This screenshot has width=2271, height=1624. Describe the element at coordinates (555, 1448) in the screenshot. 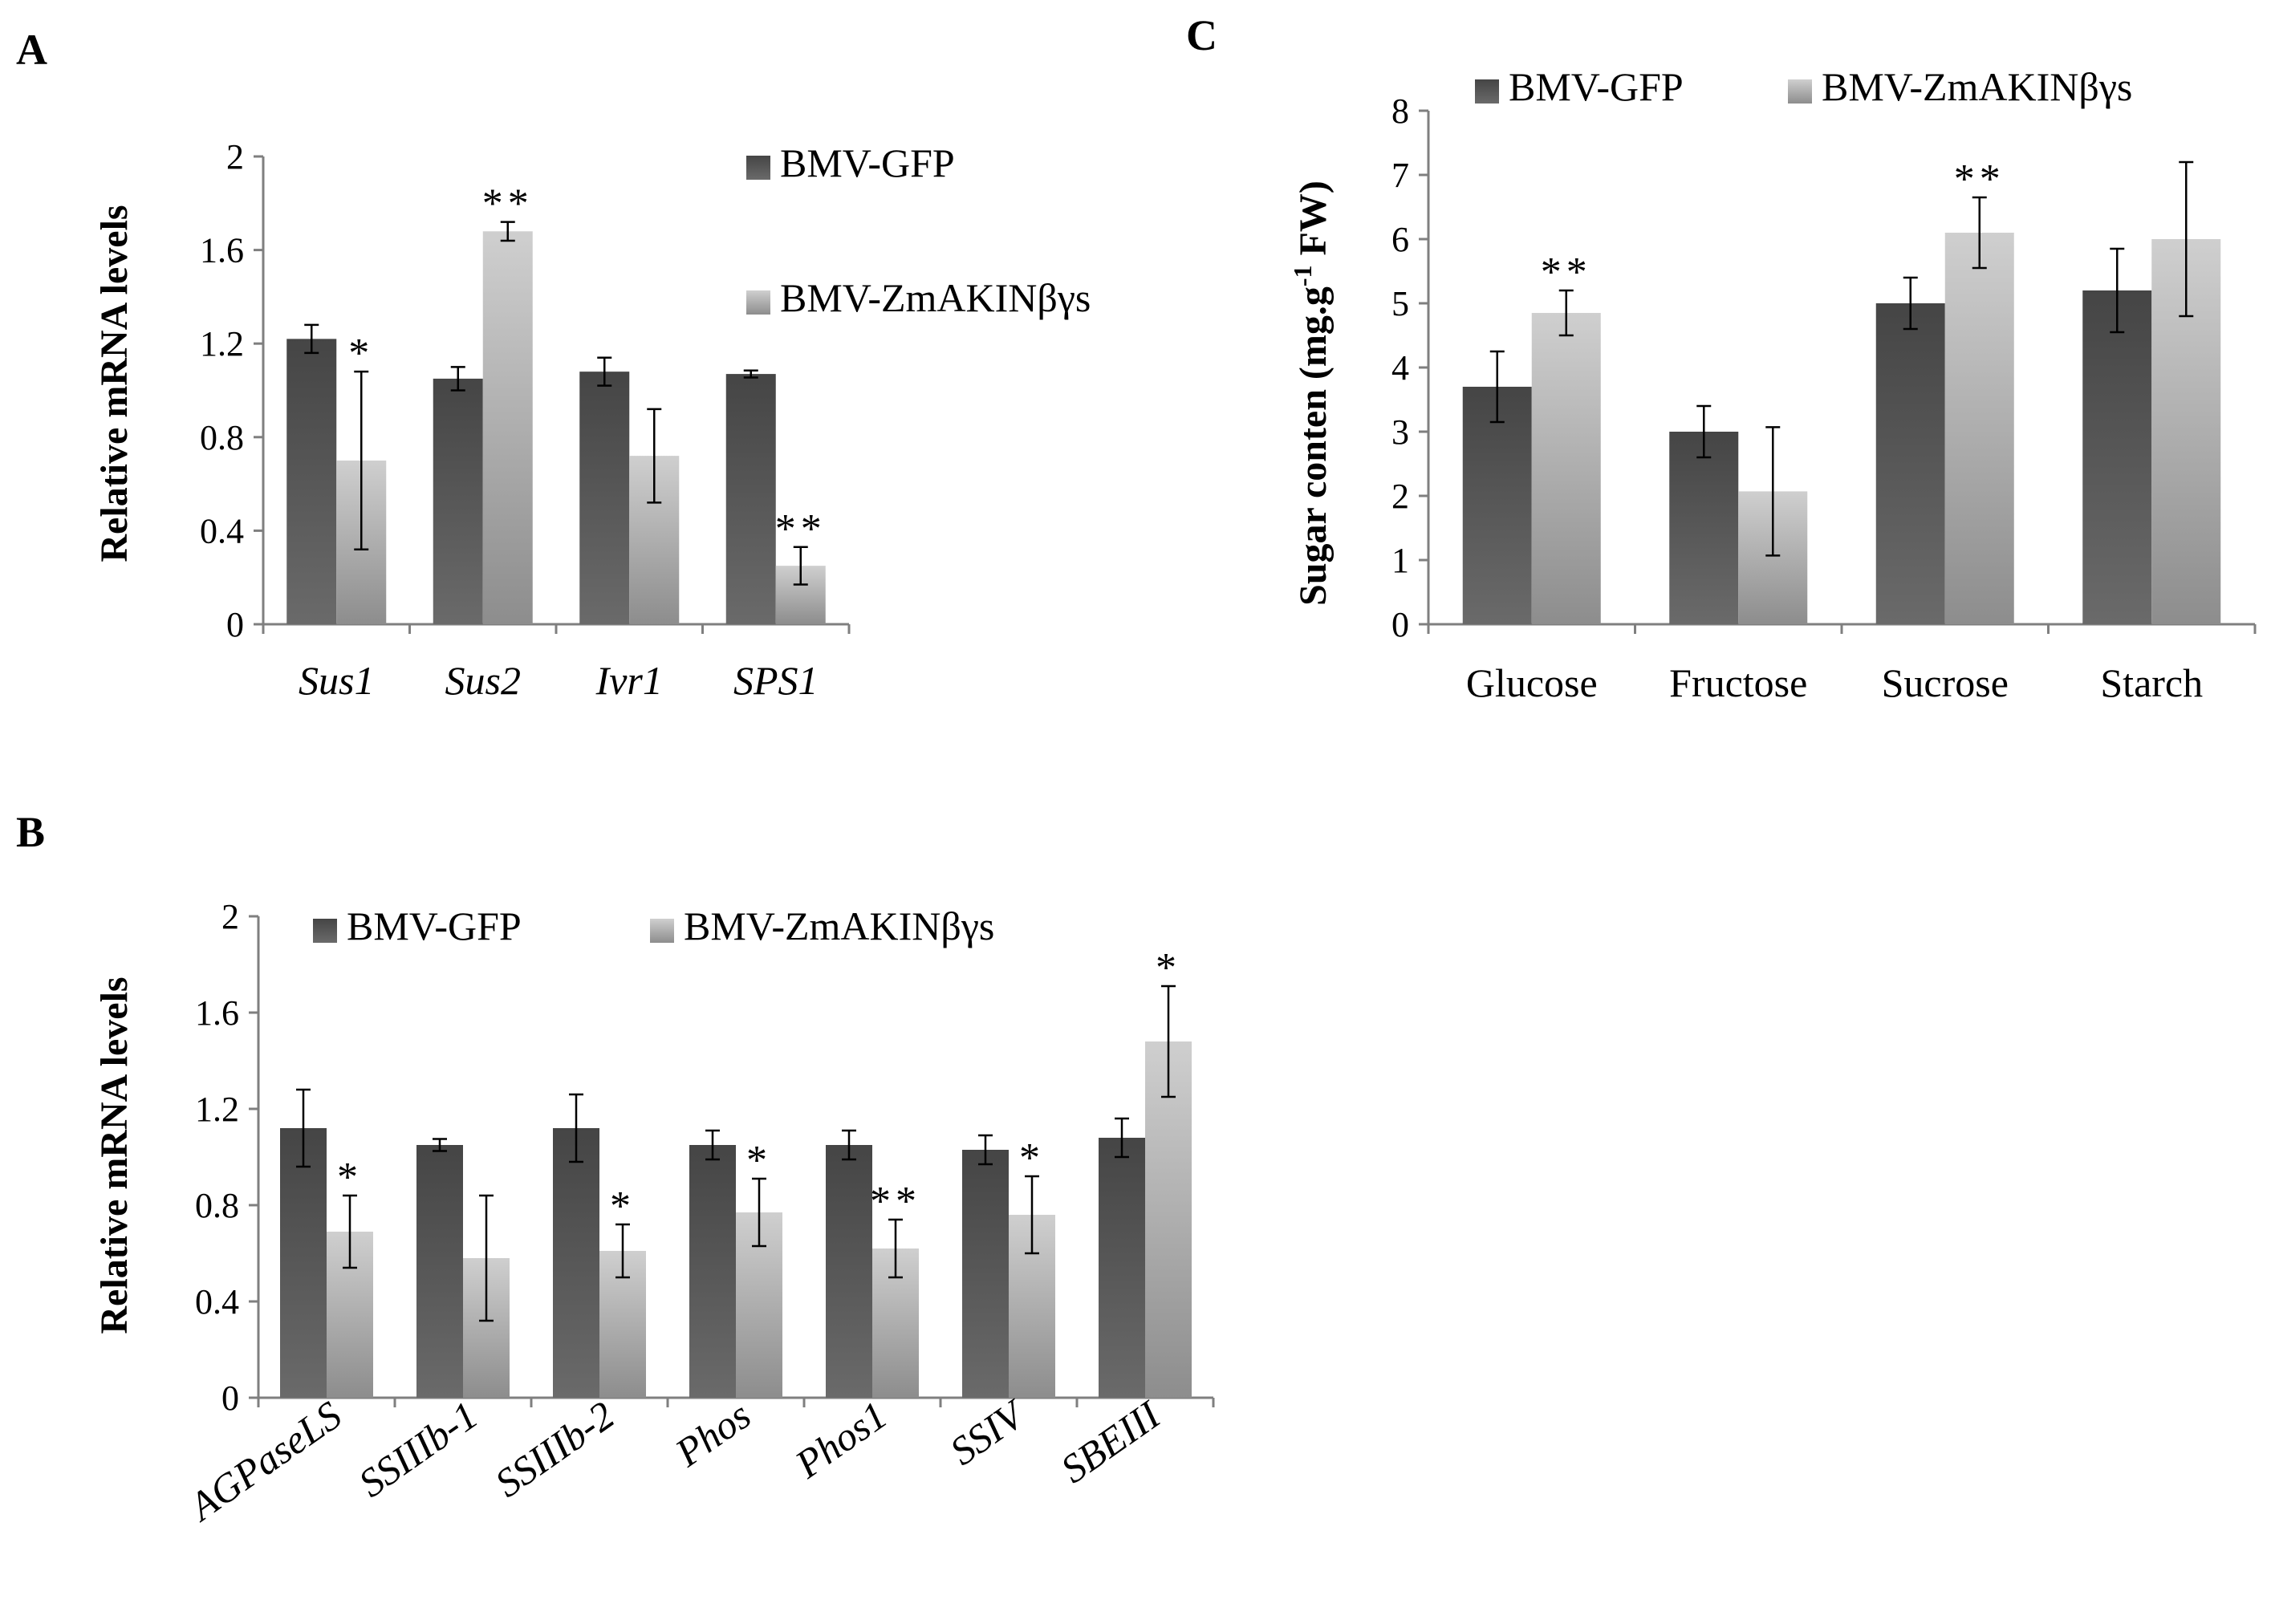

I see `panel-b-category-label: SSIIIb-2` at that location.